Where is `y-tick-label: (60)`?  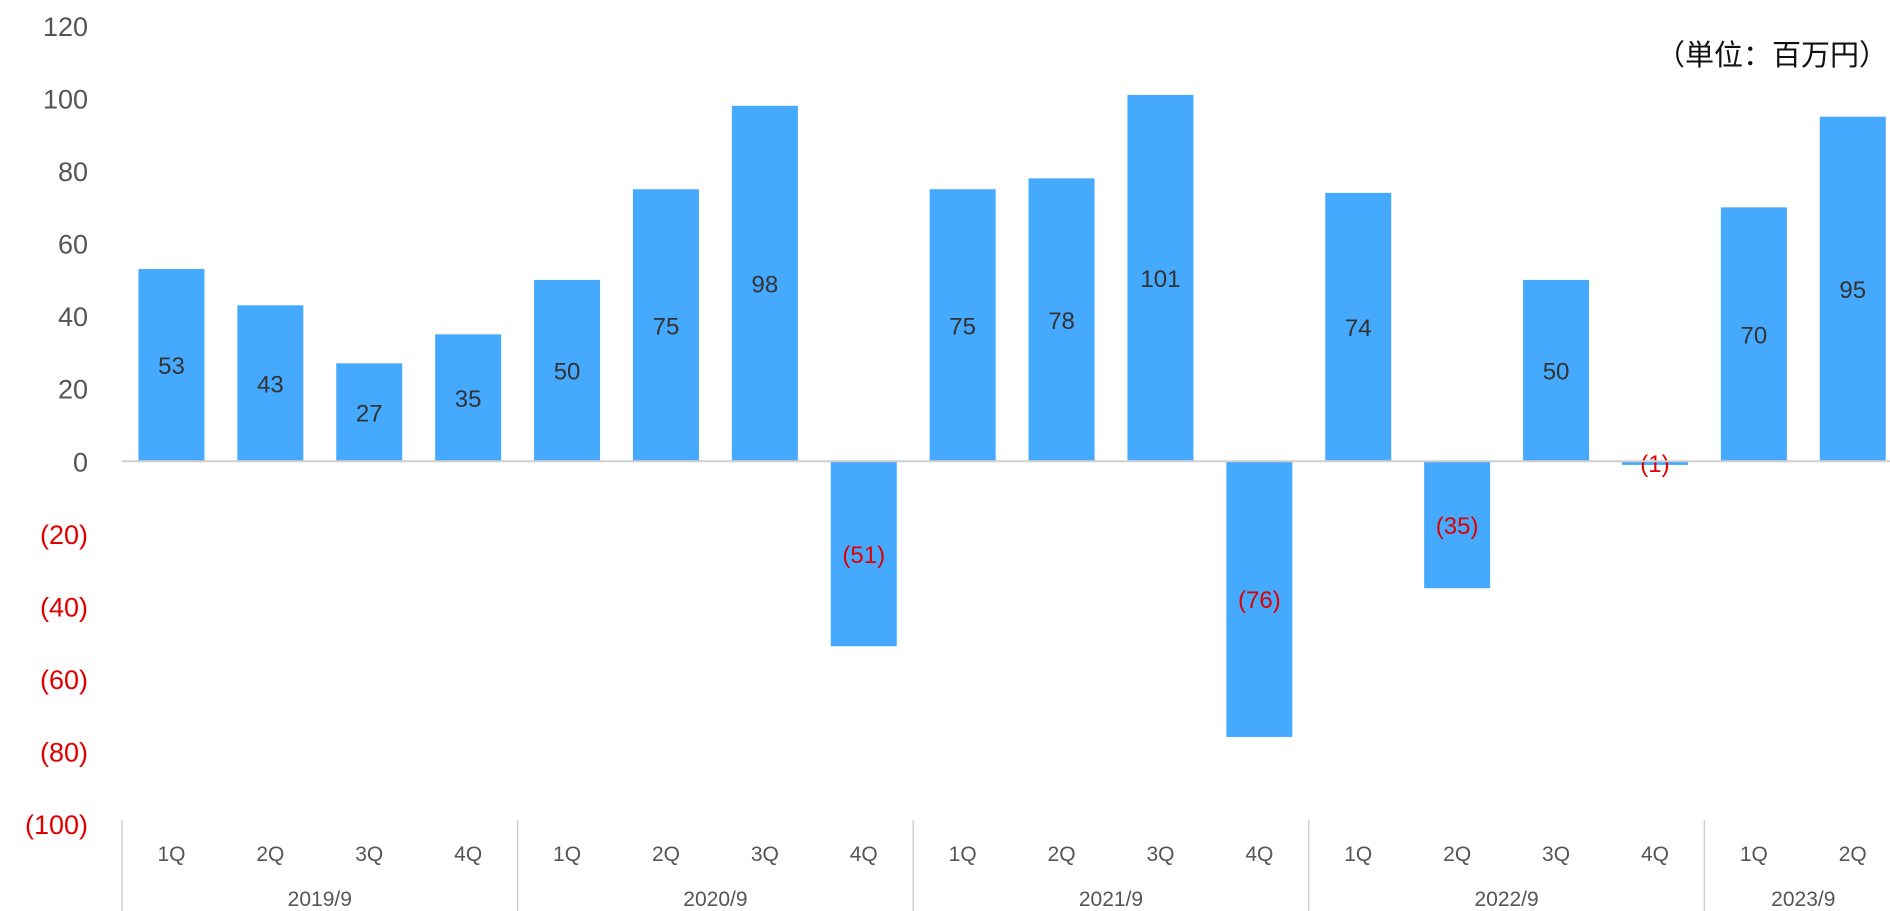
y-tick-label: (60) is located at coordinates (64, 680).